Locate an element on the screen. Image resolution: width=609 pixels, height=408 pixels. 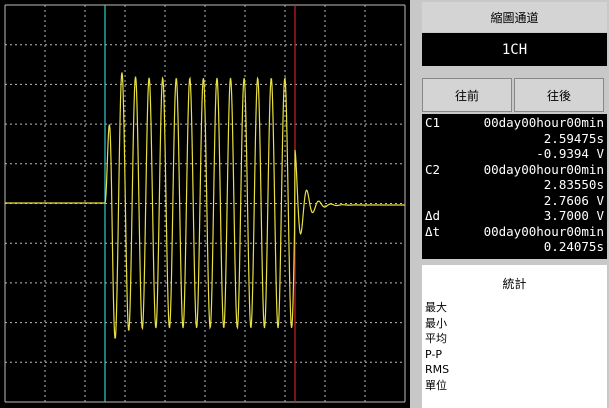
readout-value: -0.9394 V is located at coordinates (570, 153).